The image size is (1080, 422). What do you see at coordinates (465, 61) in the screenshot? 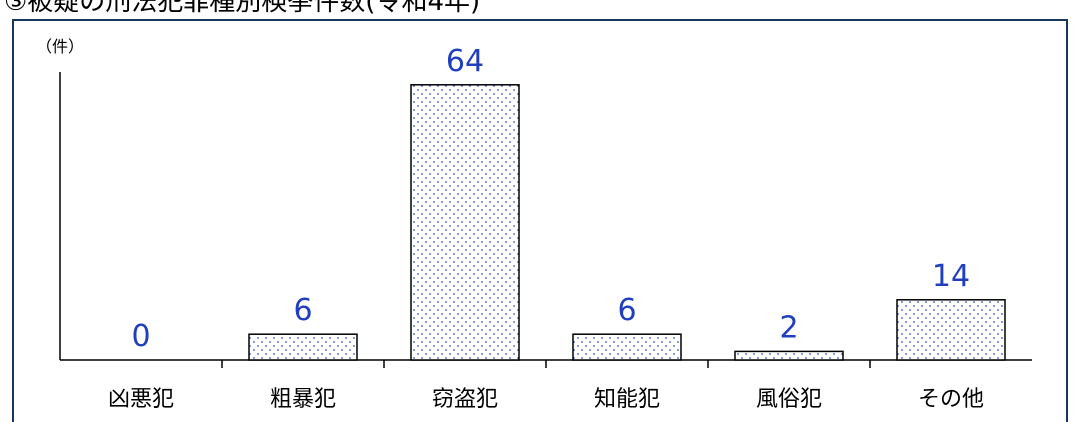
I see `data-label-2: 64` at bounding box center [465, 61].